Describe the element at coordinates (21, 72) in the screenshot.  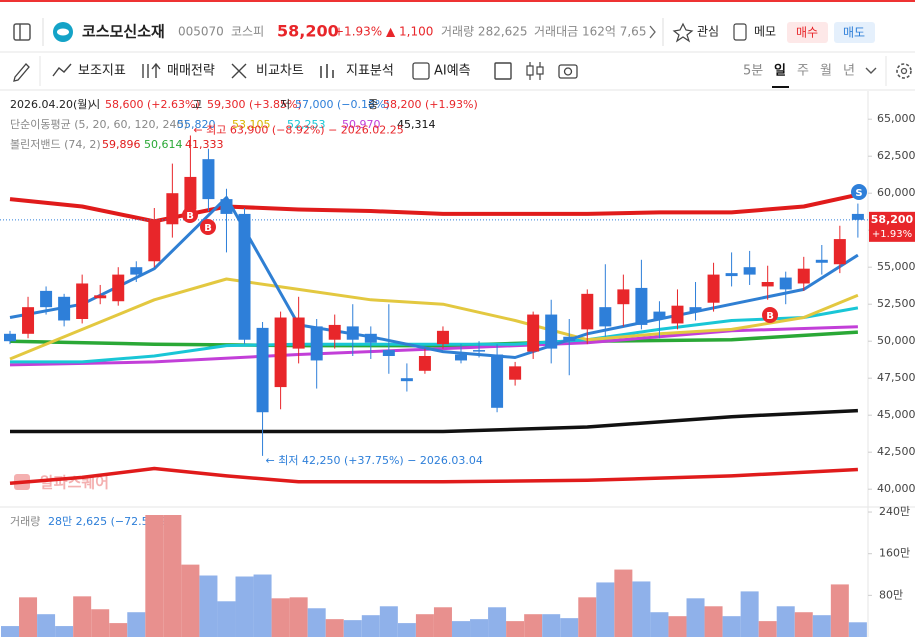
I see `draw-icon` at that location.